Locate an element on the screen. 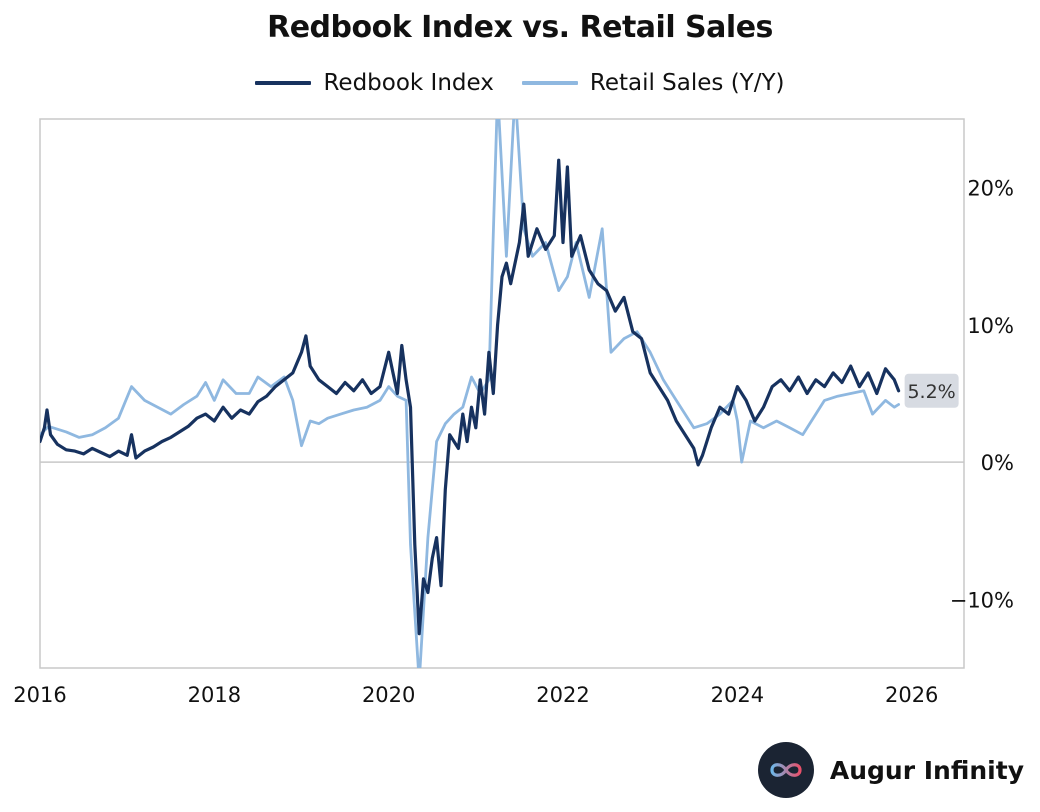 The height and width of the screenshot is (812, 1040). legend-swatch-retail-sales is located at coordinates (549, 83).